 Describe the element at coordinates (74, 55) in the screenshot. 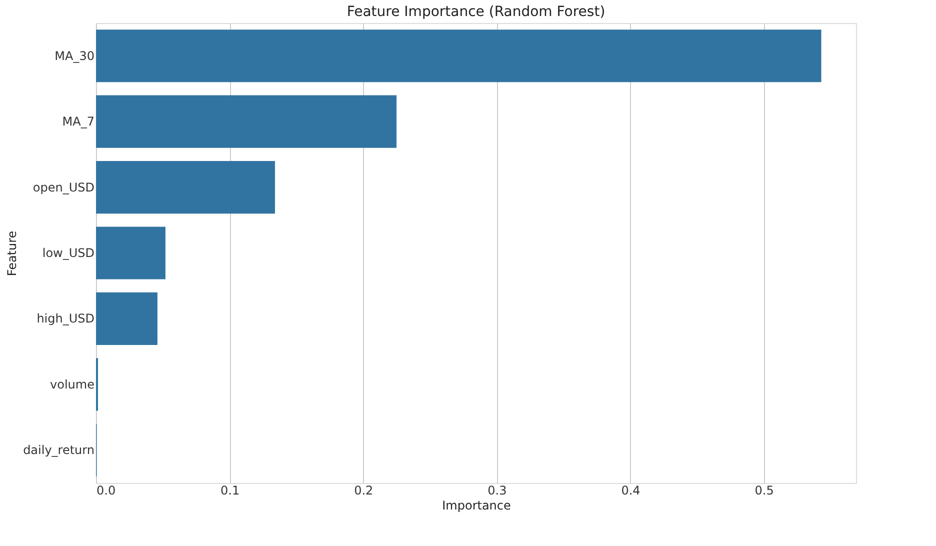

I see `y-tick-label: MA_30` at that location.